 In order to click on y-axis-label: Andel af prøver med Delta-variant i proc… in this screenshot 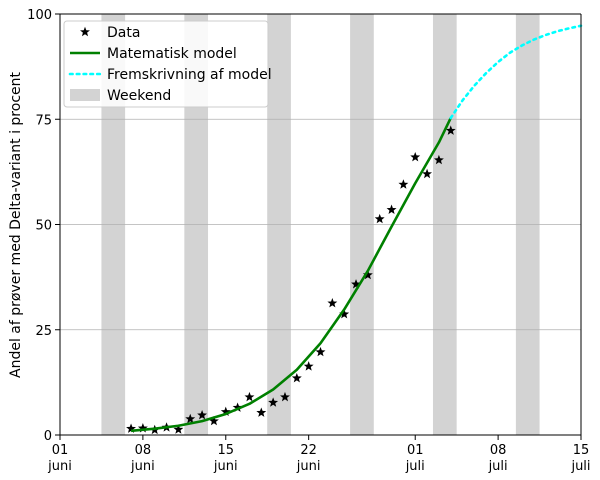, I will do `click(16, 224)`.